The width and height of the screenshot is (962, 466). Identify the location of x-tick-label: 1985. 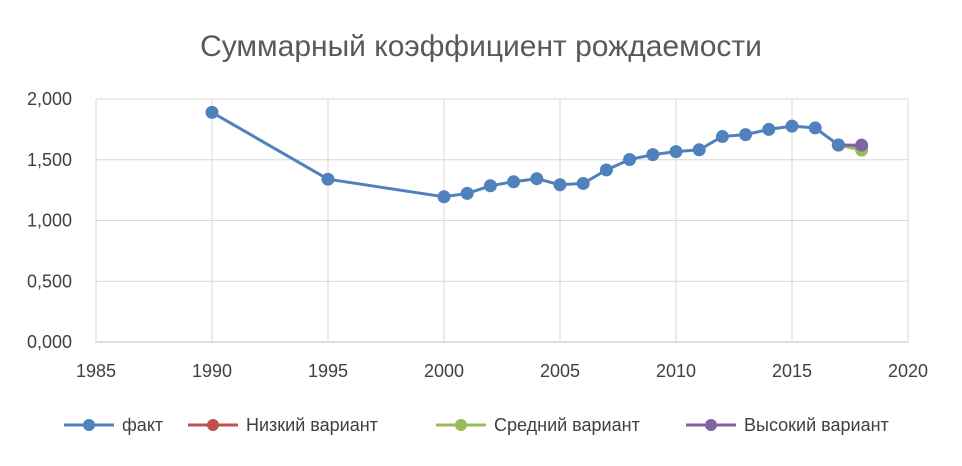
(96, 371).